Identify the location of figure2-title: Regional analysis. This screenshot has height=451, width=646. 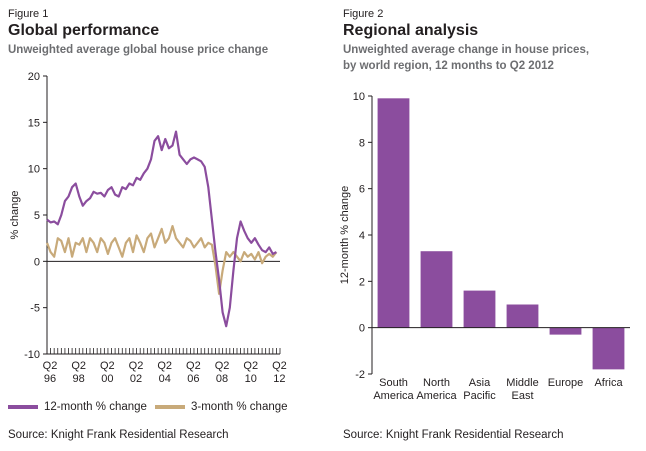
(411, 30).